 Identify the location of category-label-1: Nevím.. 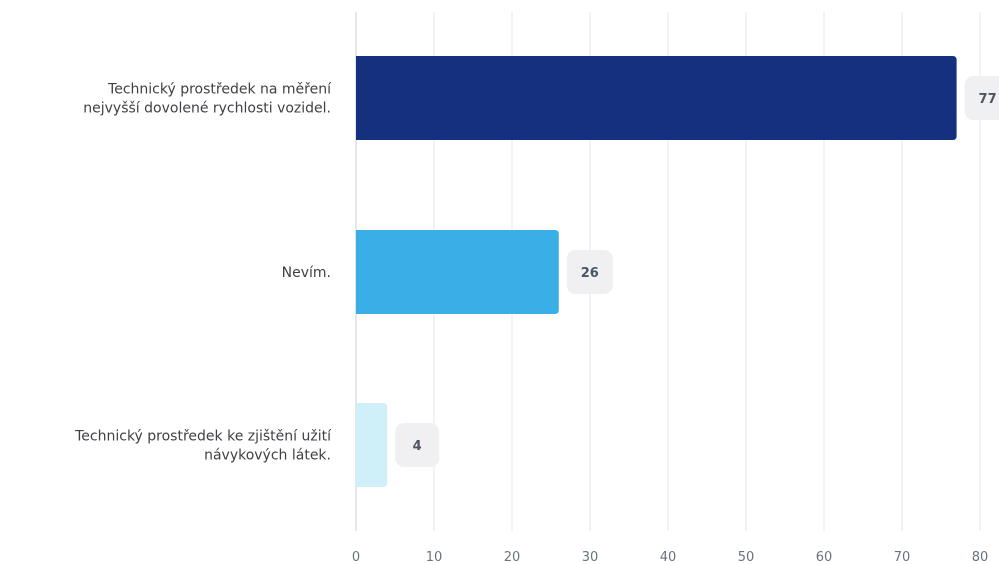
(306, 273).